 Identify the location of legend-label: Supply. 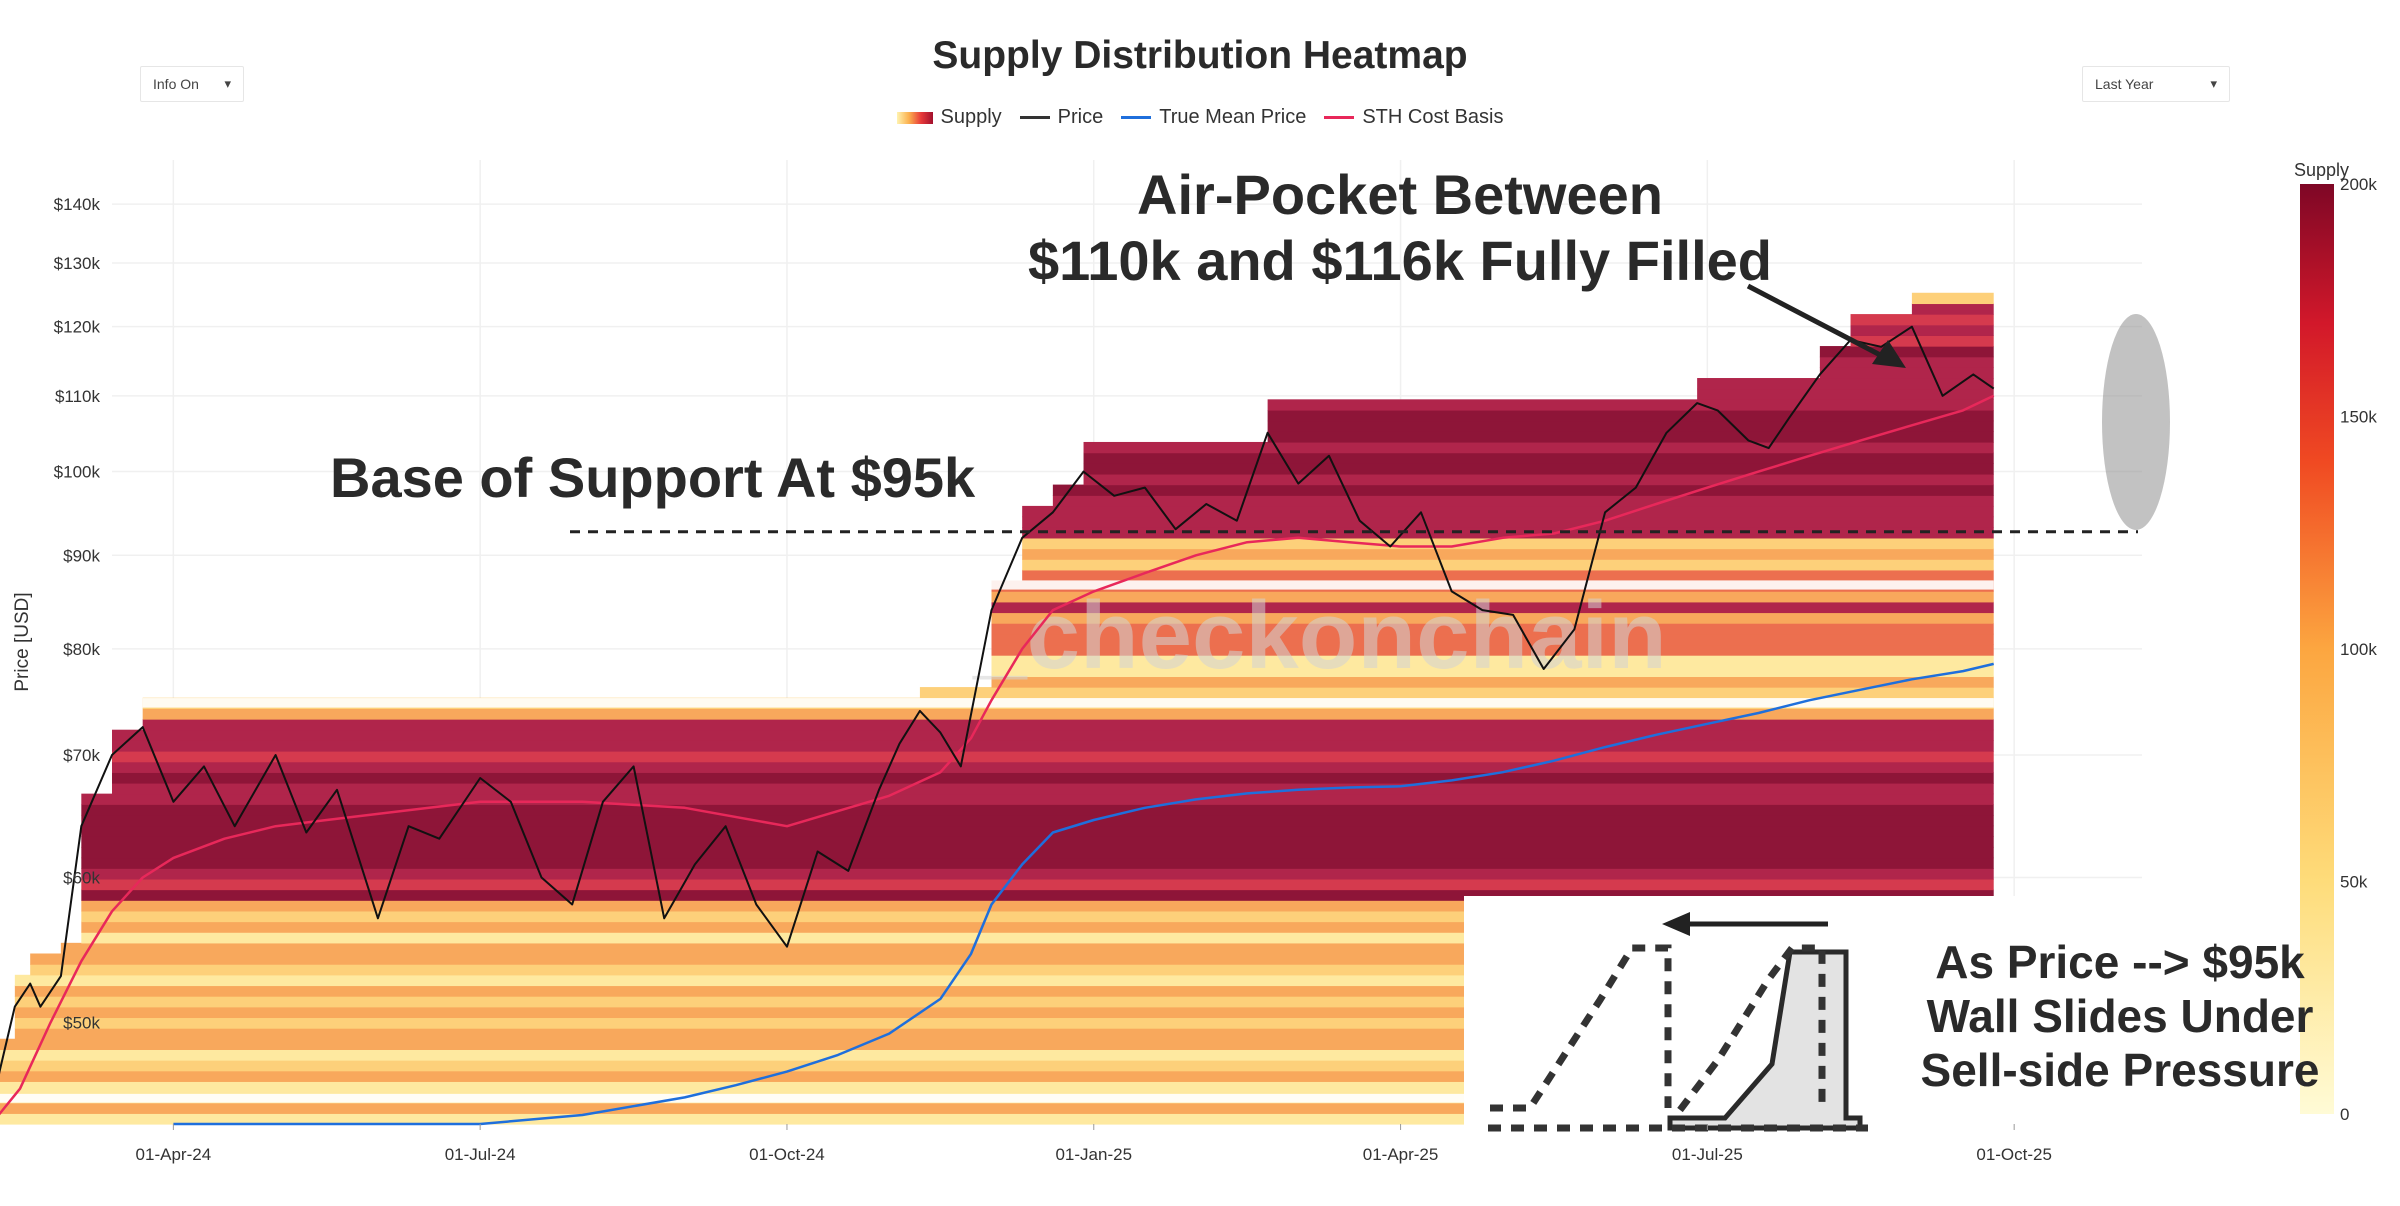
(971, 117).